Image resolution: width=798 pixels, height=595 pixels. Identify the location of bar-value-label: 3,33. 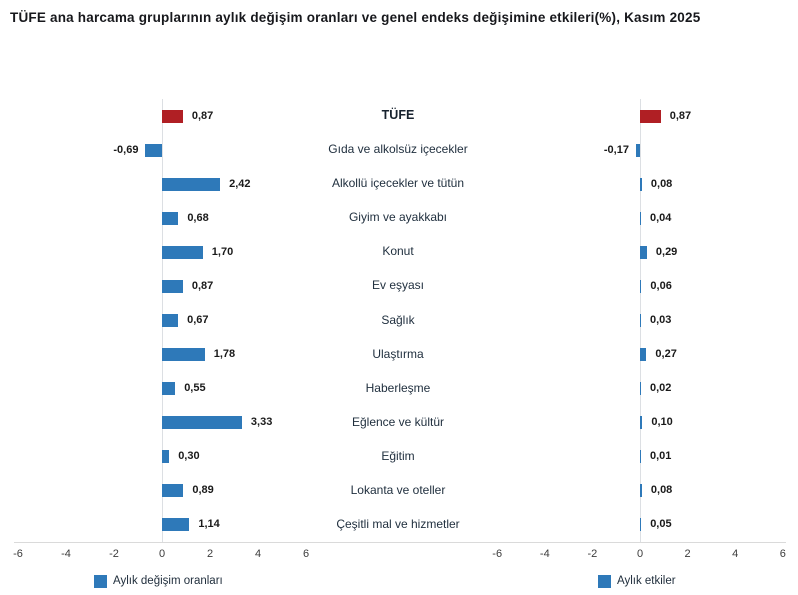
(261, 422).